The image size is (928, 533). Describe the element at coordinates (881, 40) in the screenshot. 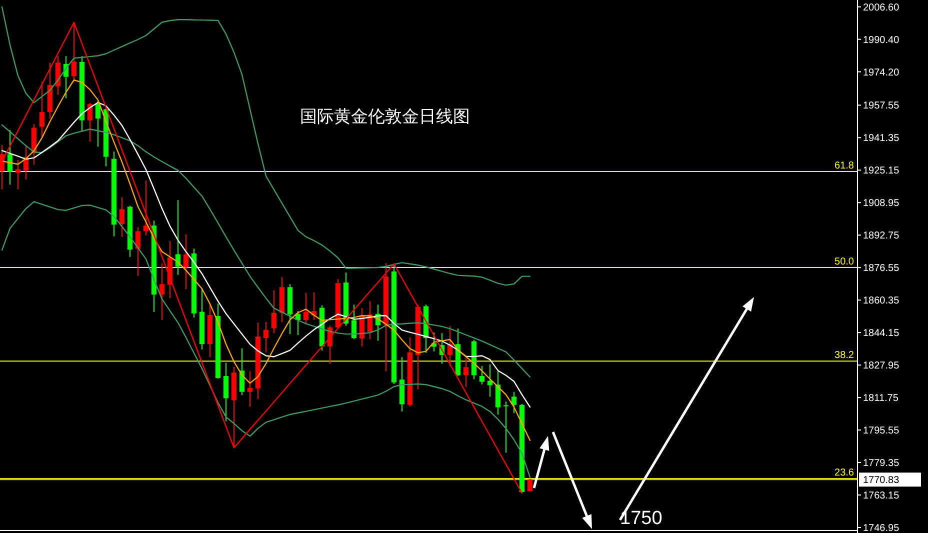

I see `y-tick-label: 1990.40` at that location.